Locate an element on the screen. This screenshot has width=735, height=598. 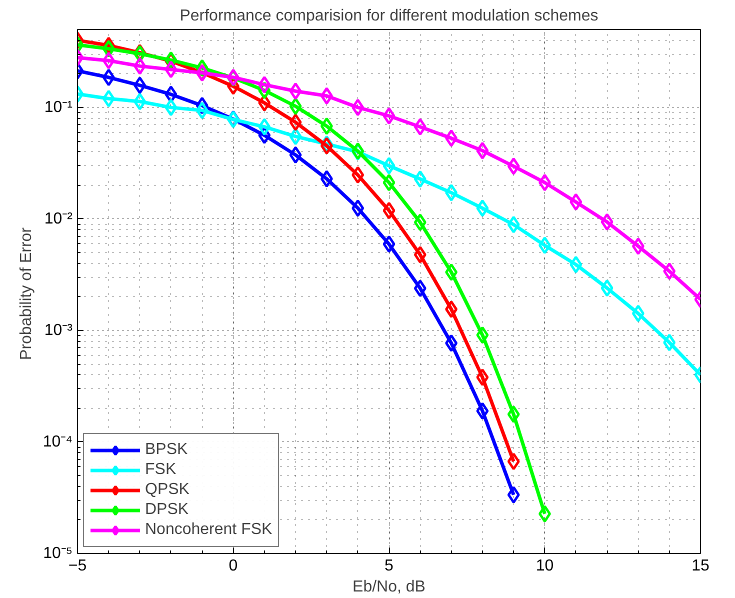
x-tick-label: 15 is located at coordinates (701, 566).